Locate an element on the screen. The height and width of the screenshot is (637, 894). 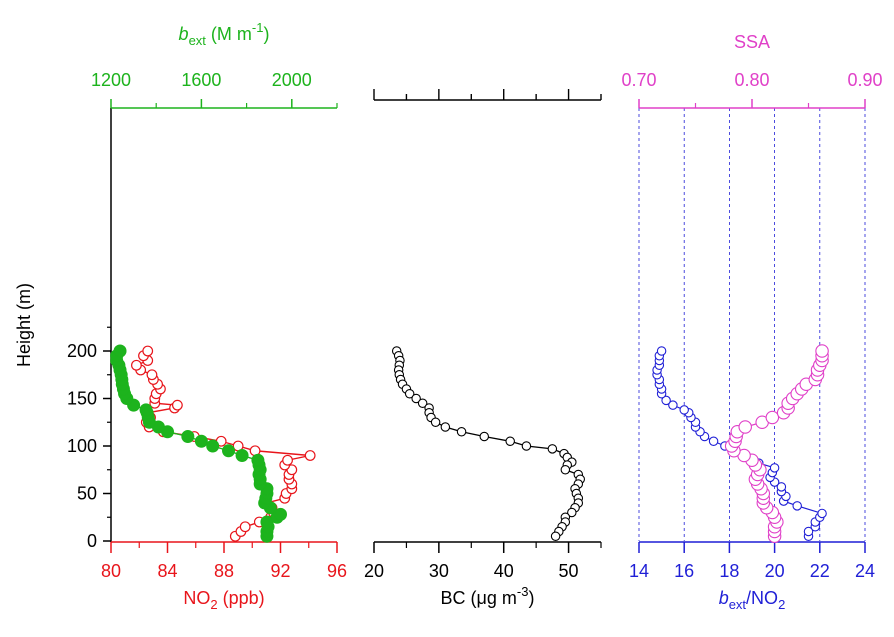
top-axis-label: SSA is located at coordinates (752, 42).